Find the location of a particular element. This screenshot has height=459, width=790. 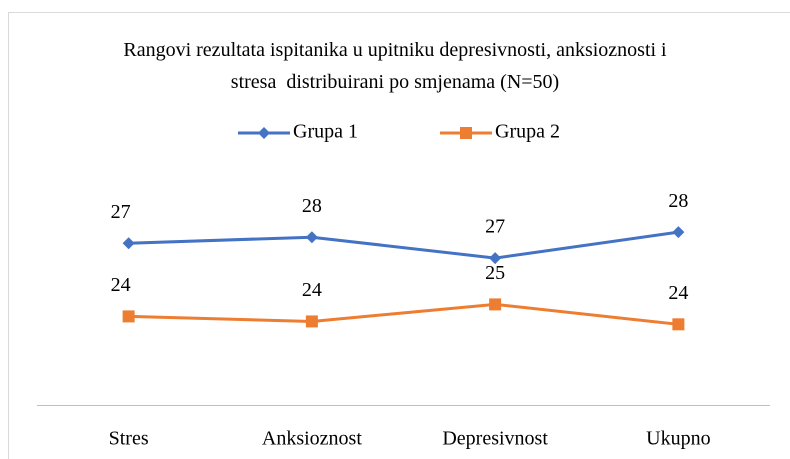

legend-label: Grupa 1 is located at coordinates (325, 132).